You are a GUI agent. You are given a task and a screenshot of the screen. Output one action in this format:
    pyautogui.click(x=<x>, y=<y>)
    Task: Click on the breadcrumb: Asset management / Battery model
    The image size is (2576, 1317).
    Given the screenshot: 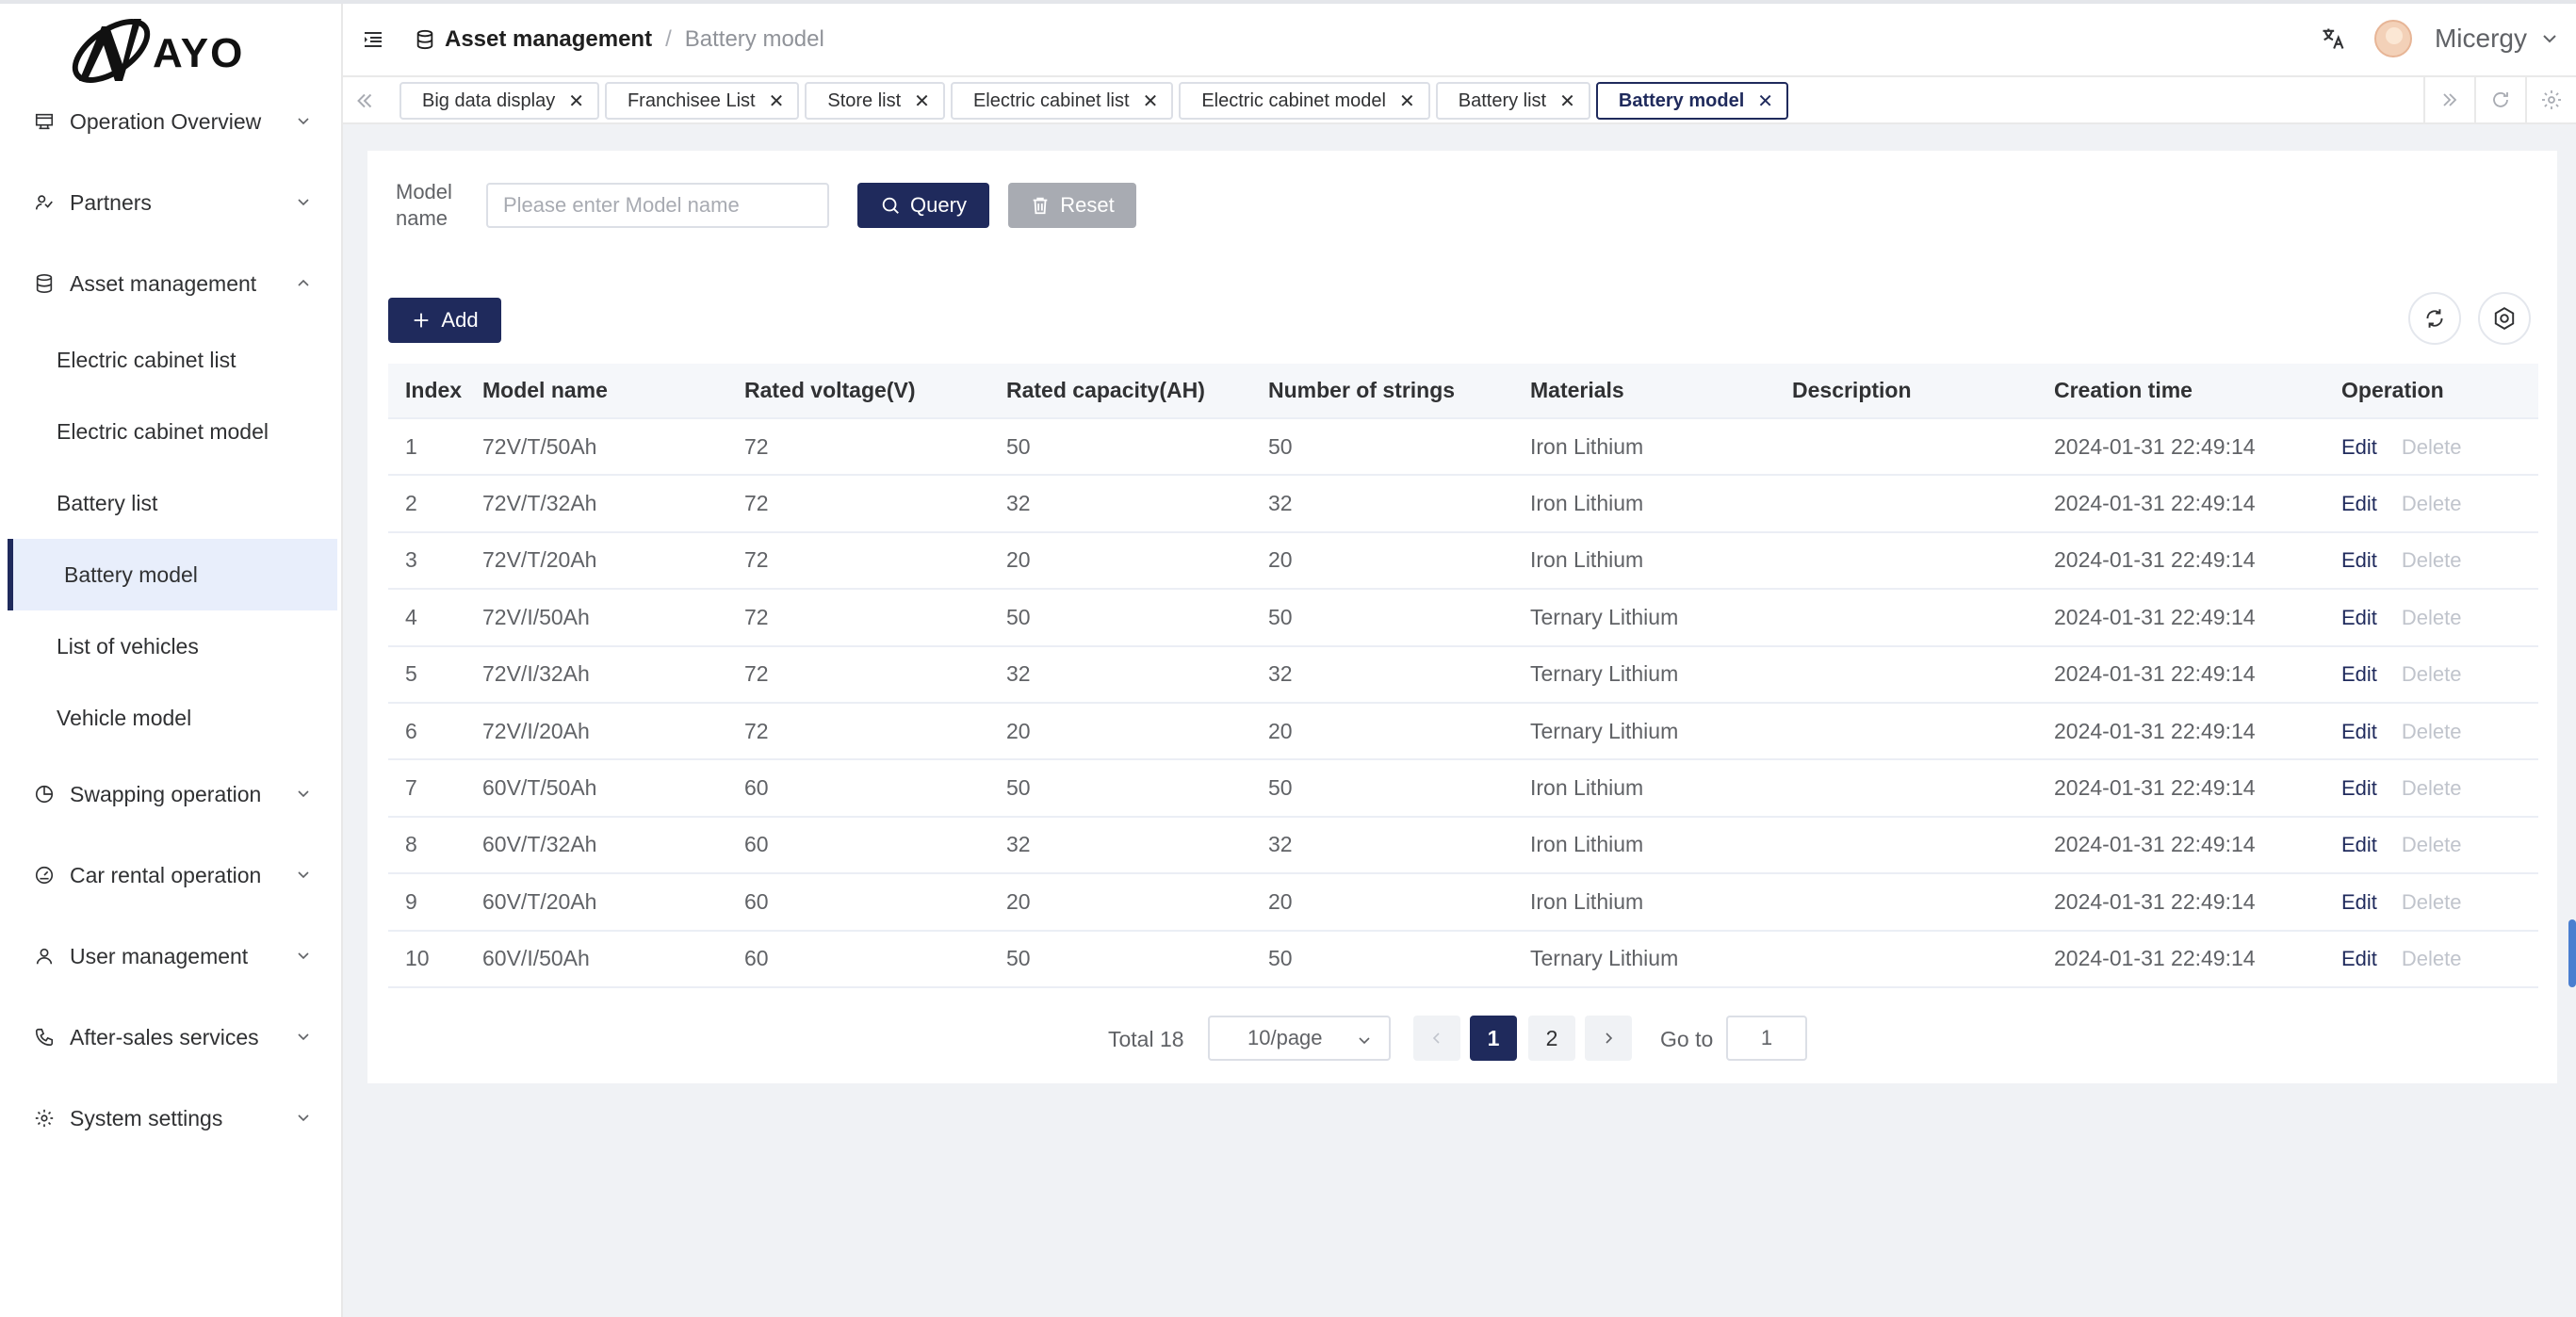 What is the action you would take?
    pyautogui.click(x=619, y=40)
    